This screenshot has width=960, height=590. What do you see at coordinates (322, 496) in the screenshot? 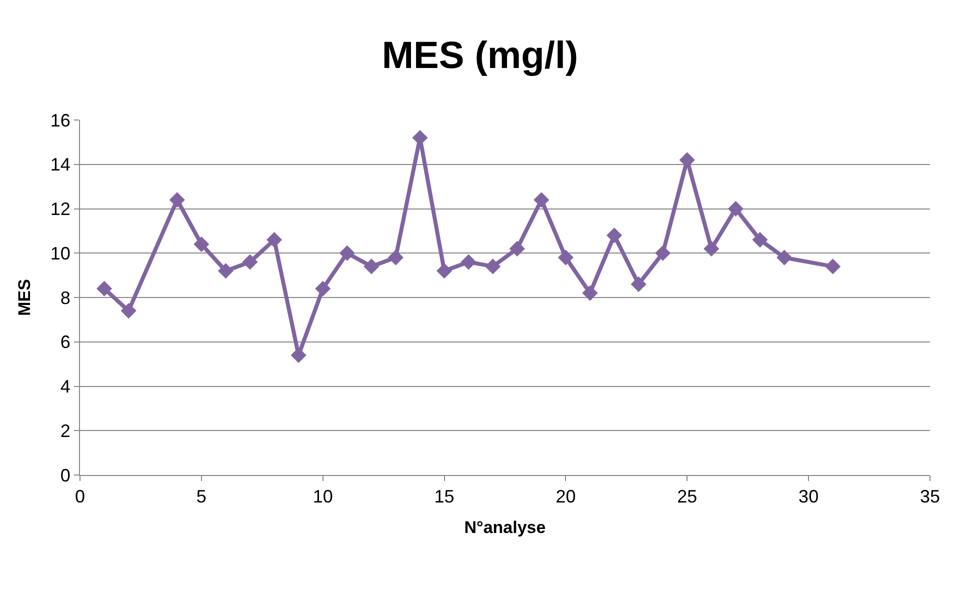
I see `x-tick-label: 10` at bounding box center [322, 496].